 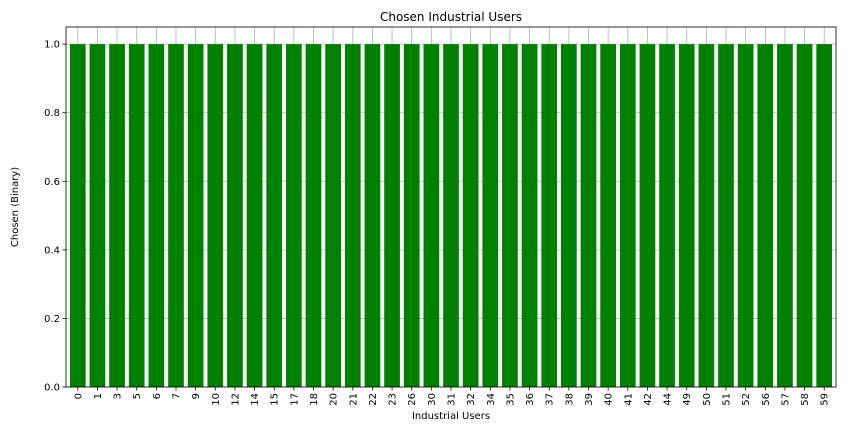 I want to click on x-tick-label: 56, so click(x=766, y=399).